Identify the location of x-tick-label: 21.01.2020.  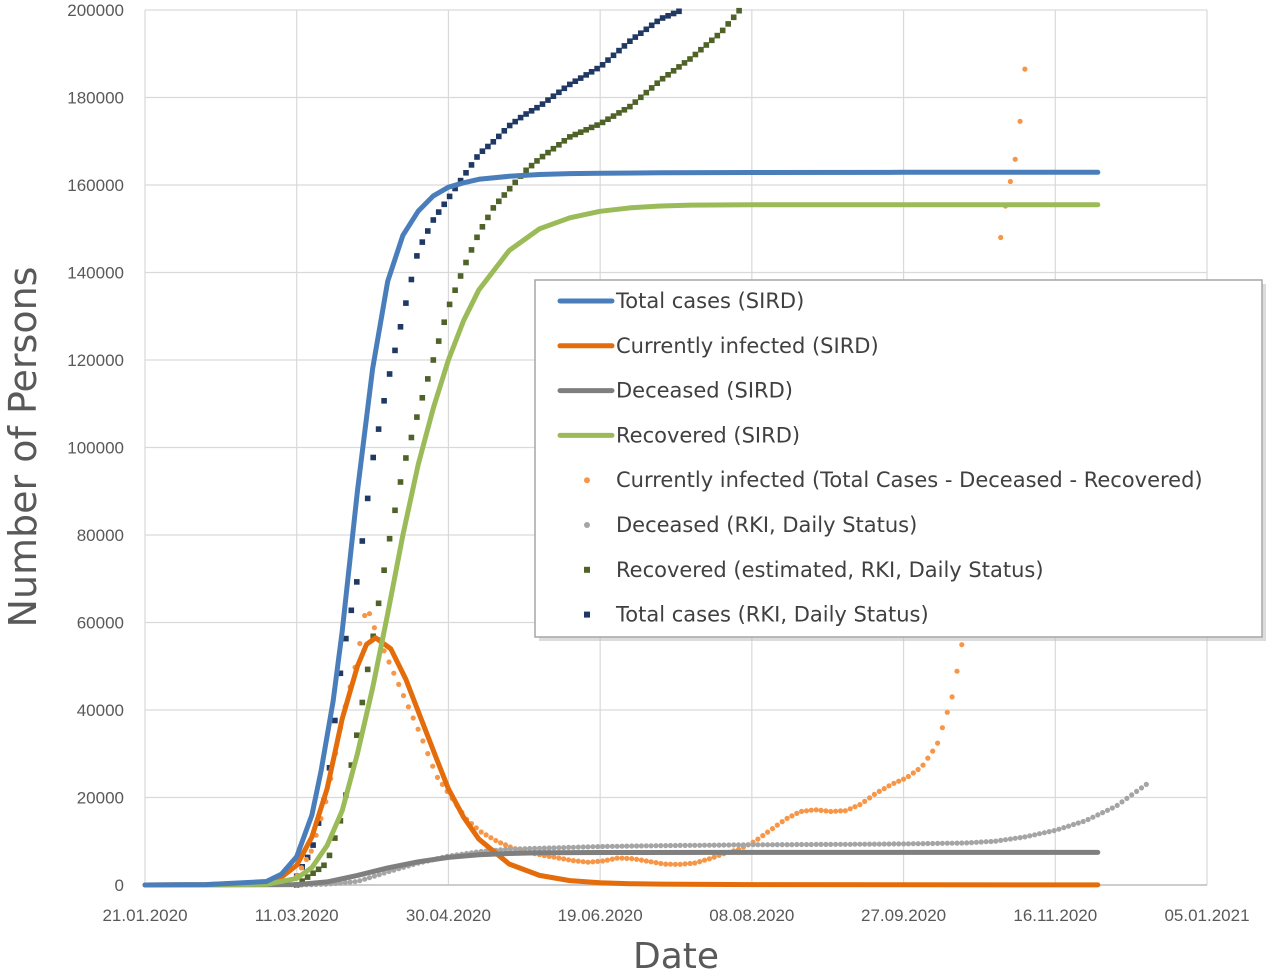
(144, 915).